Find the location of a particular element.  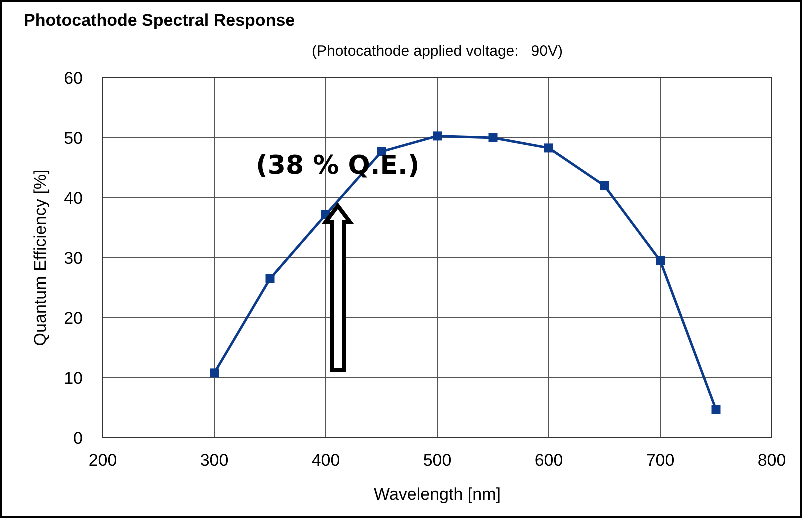

y-tick-label: 40 is located at coordinates (73, 198).